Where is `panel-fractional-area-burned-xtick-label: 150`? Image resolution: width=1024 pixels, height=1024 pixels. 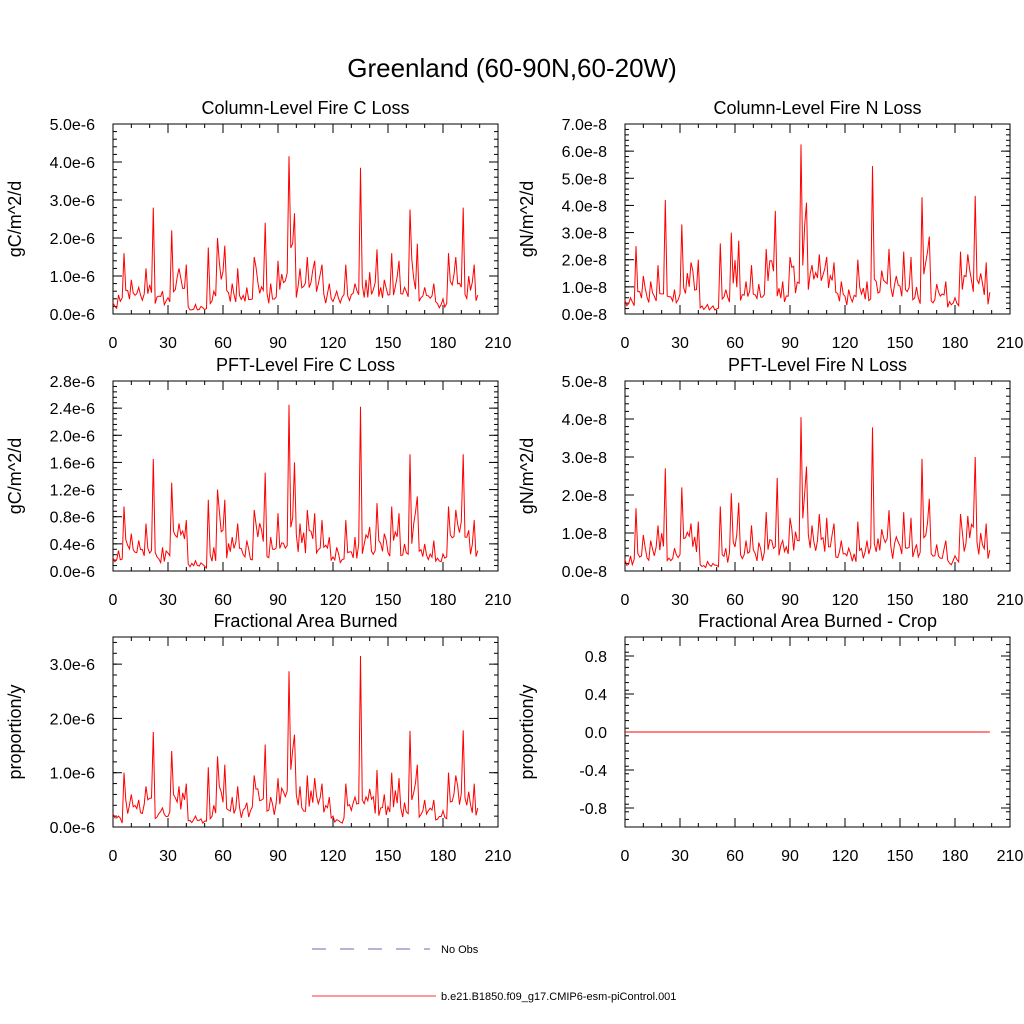 panel-fractional-area-burned-xtick-label: 150 is located at coordinates (388, 856).